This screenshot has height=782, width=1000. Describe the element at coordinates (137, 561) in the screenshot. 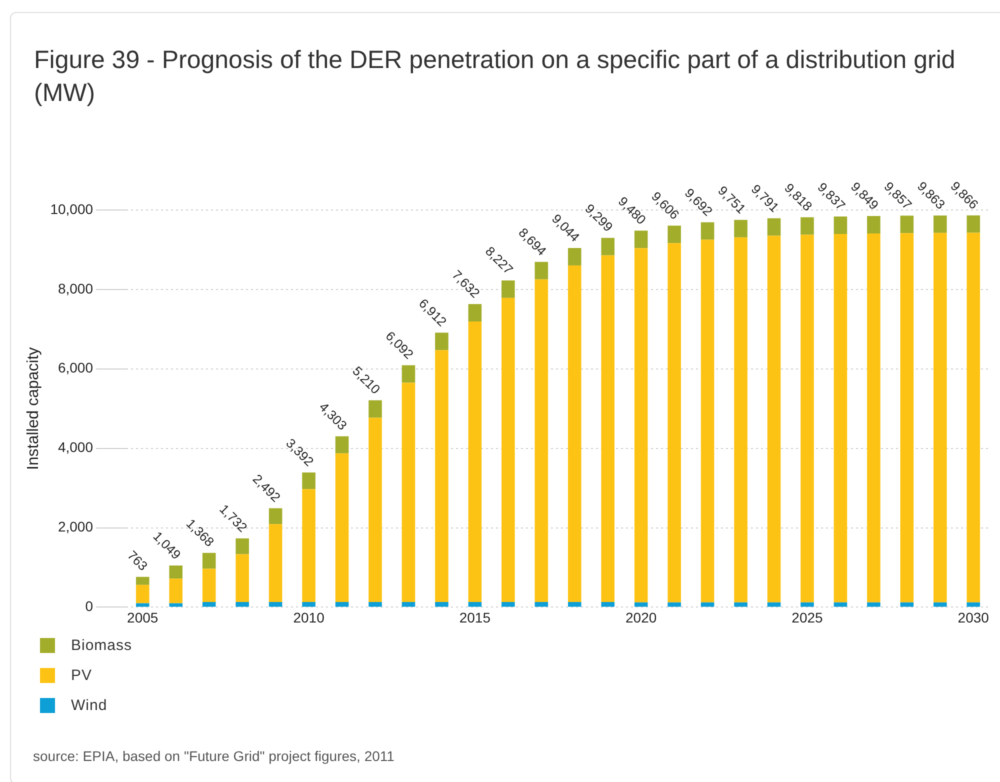

I see `total-label: 763` at that location.